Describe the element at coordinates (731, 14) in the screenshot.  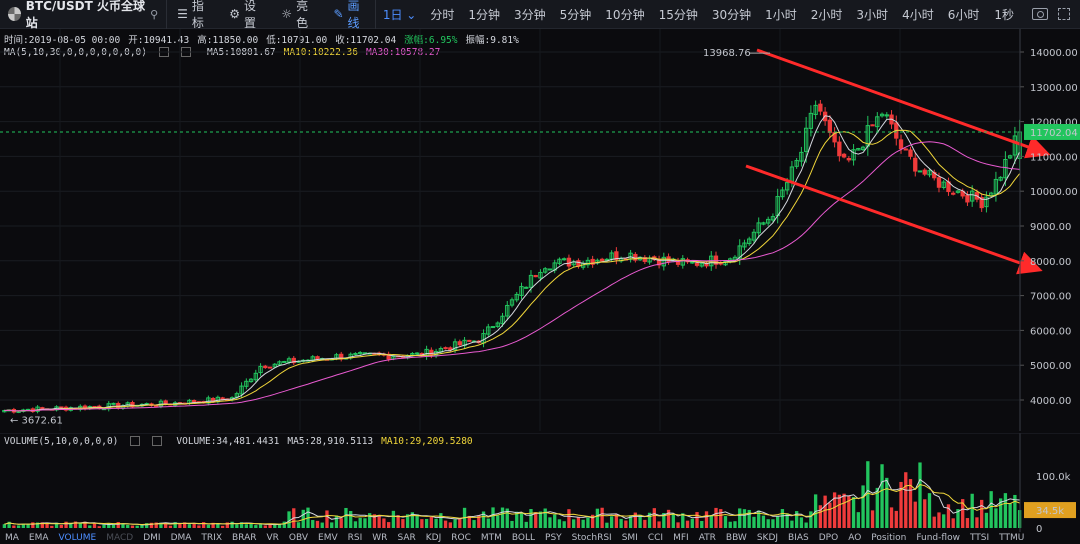
I see `period-tab: 30分钟` at that location.